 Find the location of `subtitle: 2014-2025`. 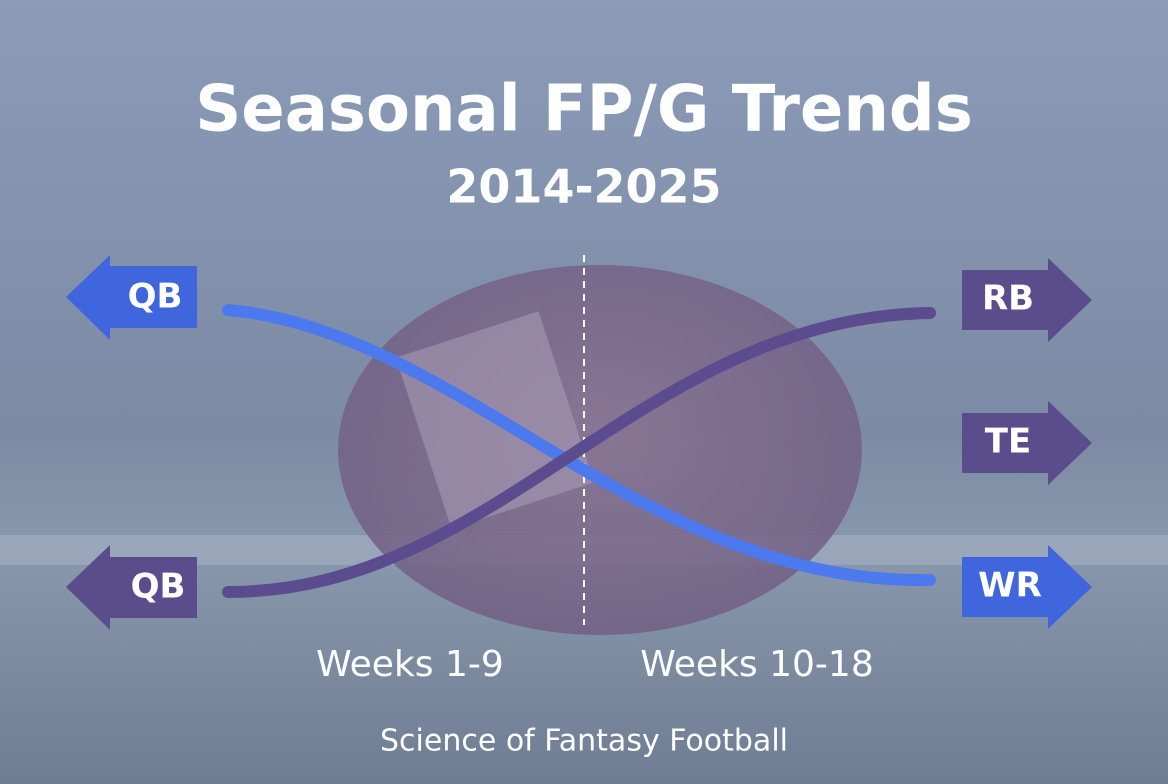

subtitle: 2014-2025 is located at coordinates (583, 187).